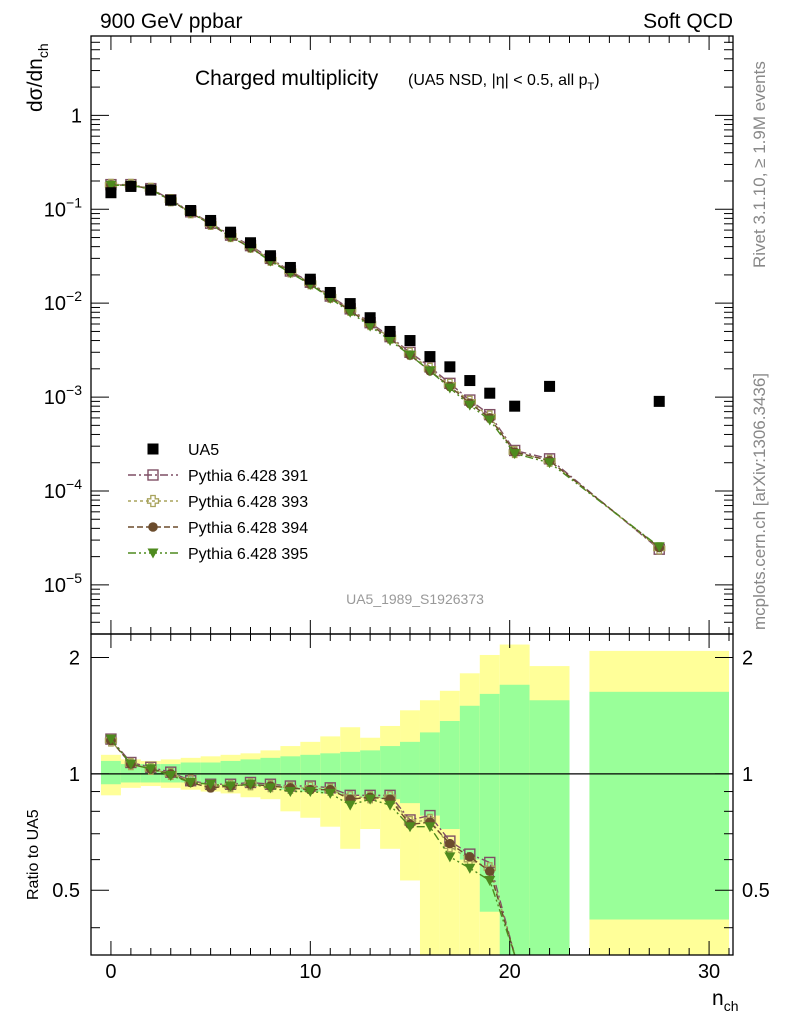  What do you see at coordinates (591, 87) in the screenshot?
I see `chart-subtitle-sub: T` at bounding box center [591, 87].